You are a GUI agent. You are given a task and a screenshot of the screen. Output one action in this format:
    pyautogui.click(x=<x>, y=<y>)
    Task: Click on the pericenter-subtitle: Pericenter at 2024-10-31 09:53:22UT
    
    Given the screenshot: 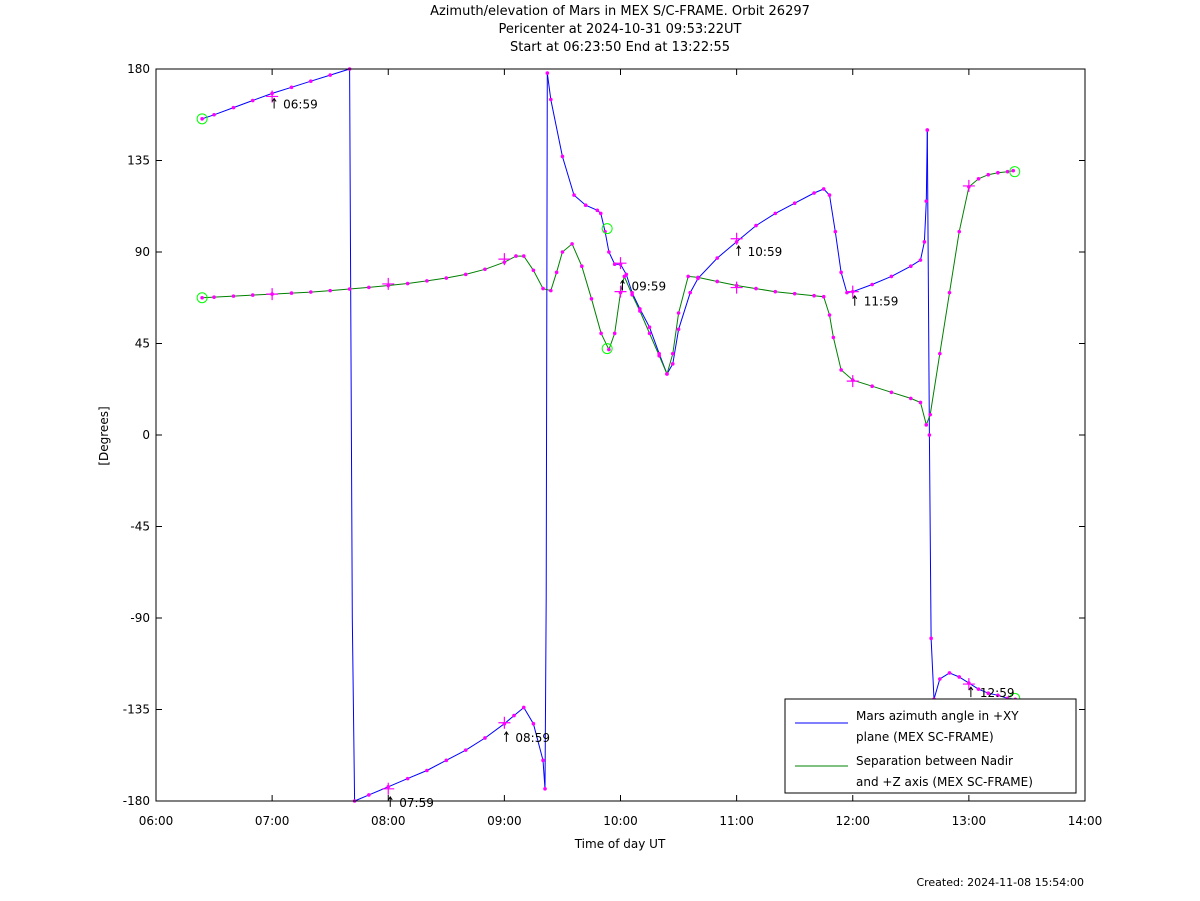 What is the action you would take?
    pyautogui.click(x=620, y=29)
    